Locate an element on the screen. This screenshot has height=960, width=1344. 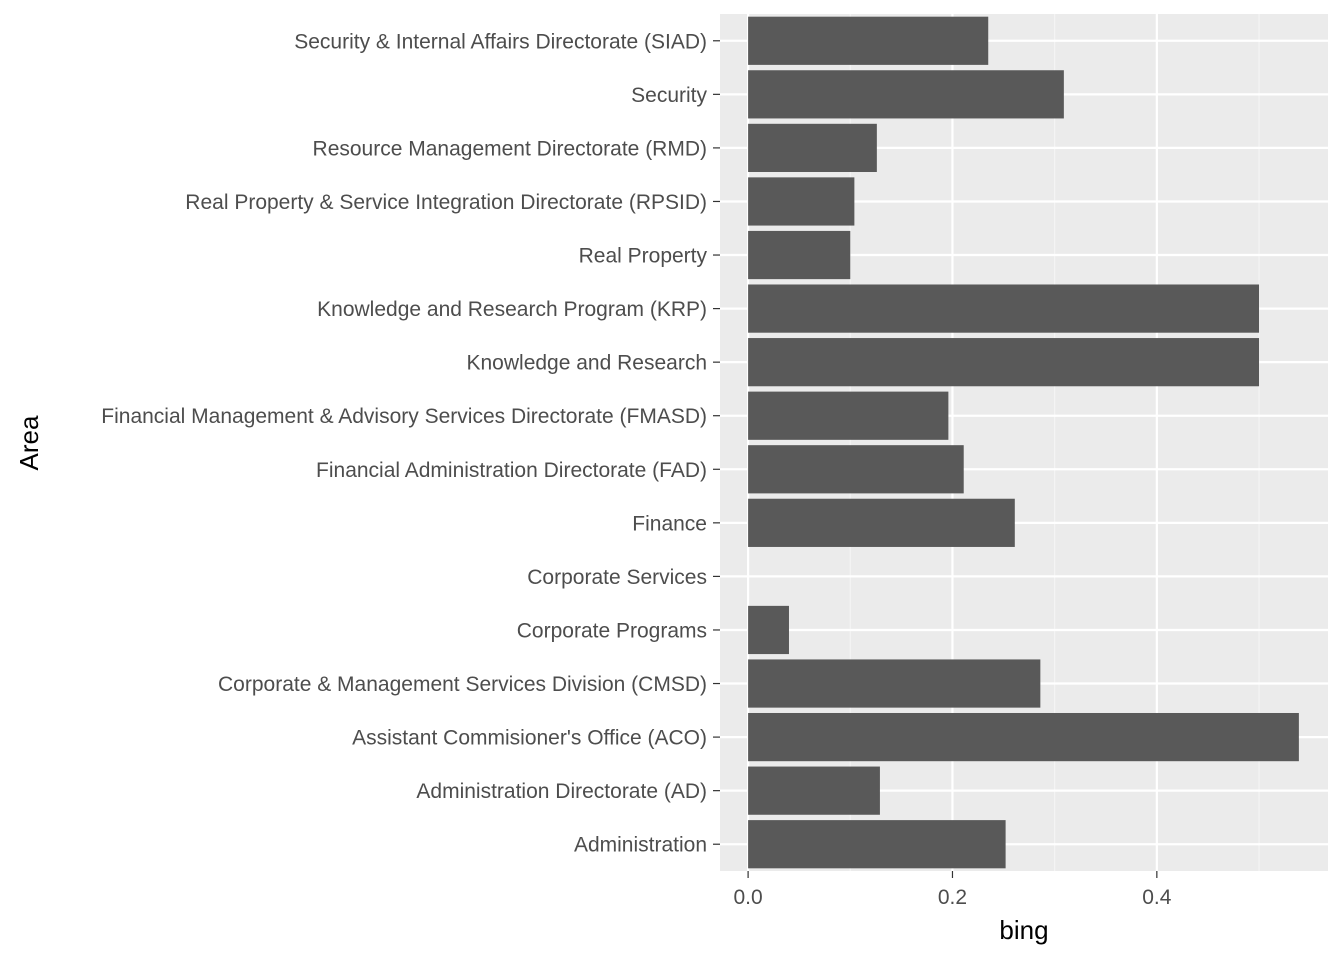
x-axis-title: bing is located at coordinates (1023, 930).